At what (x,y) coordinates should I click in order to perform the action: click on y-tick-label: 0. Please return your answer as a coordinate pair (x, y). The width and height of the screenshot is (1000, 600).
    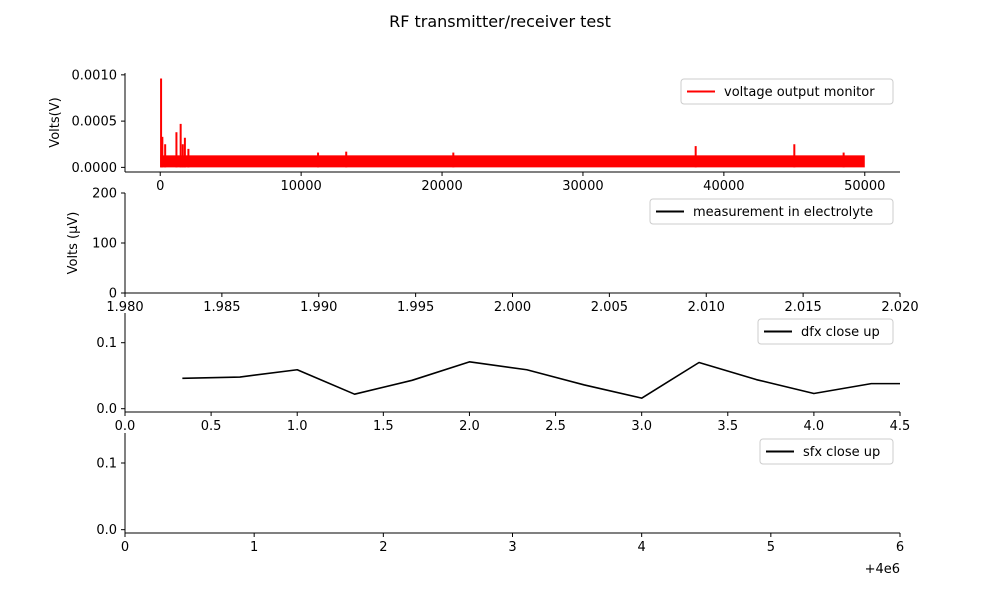
    Looking at the image, I should click on (113, 294).